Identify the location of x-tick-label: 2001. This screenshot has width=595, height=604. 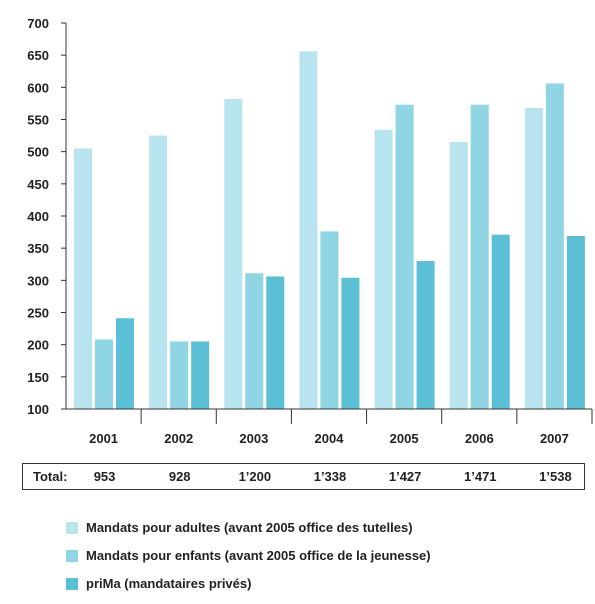
(103, 438).